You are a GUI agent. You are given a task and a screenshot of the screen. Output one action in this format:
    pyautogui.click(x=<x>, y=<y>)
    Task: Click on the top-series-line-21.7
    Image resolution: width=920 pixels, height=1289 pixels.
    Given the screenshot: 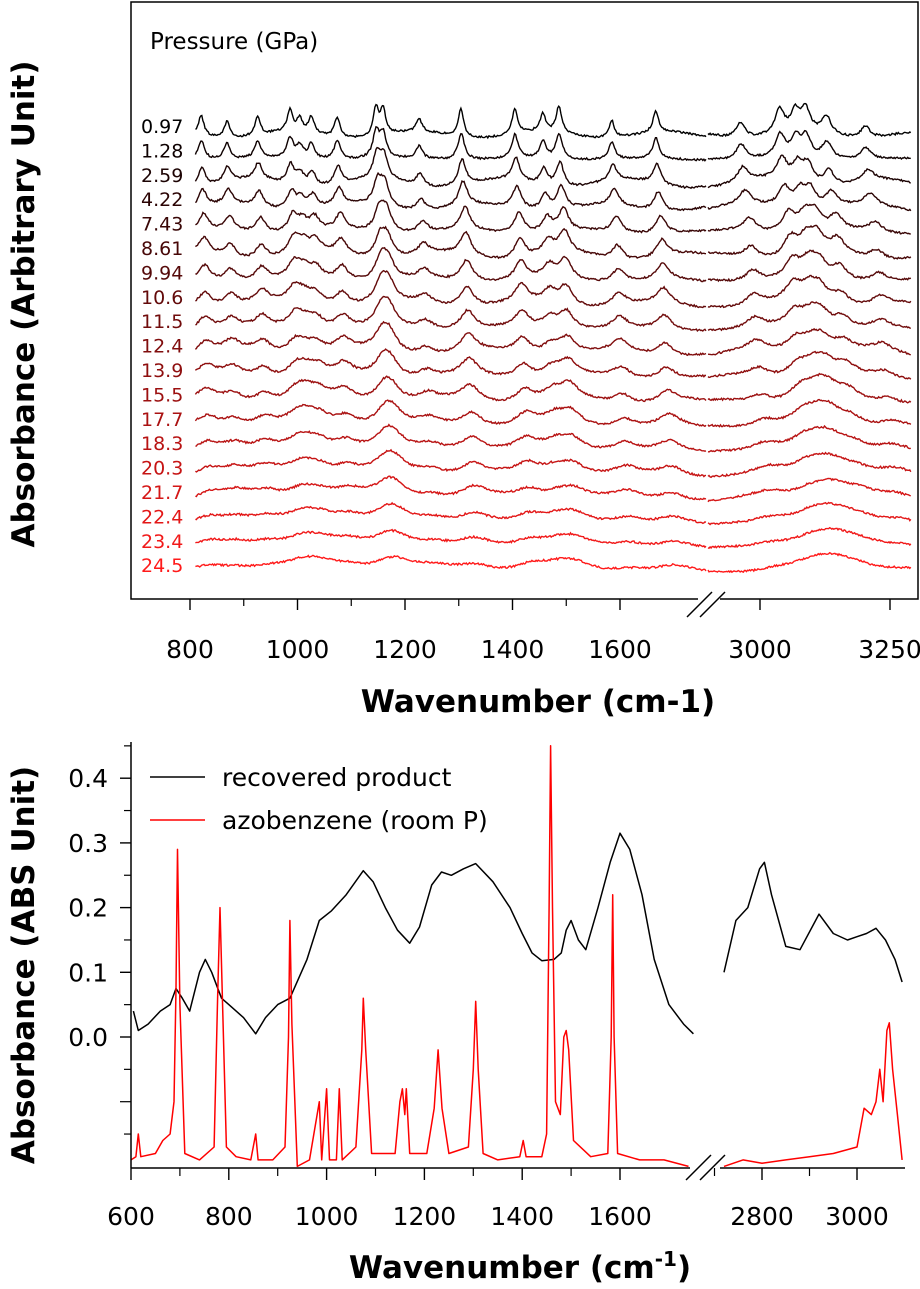 What is the action you would take?
    pyautogui.click(x=451, y=488)
    